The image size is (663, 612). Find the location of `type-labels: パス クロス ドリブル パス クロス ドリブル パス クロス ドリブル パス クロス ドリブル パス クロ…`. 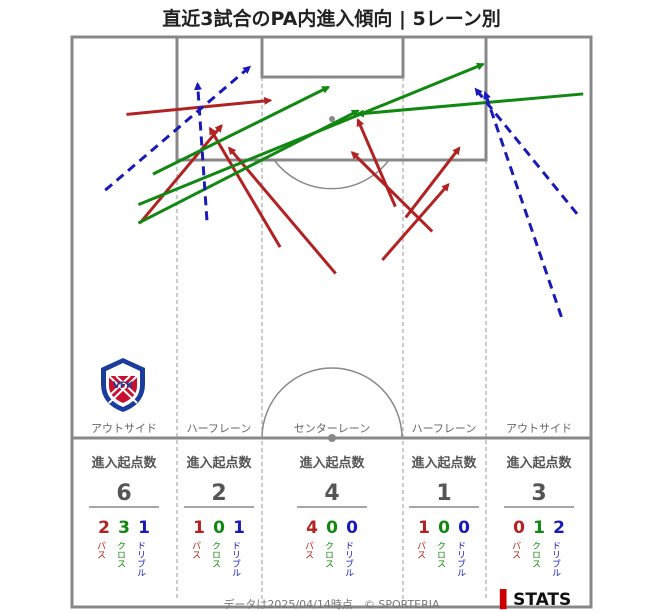

type-labels: パス クロス ドリブル パス クロス ドリブル パス クロス ドリブル パス クロス ドリブル パス クロ… is located at coordinates (328, 559).